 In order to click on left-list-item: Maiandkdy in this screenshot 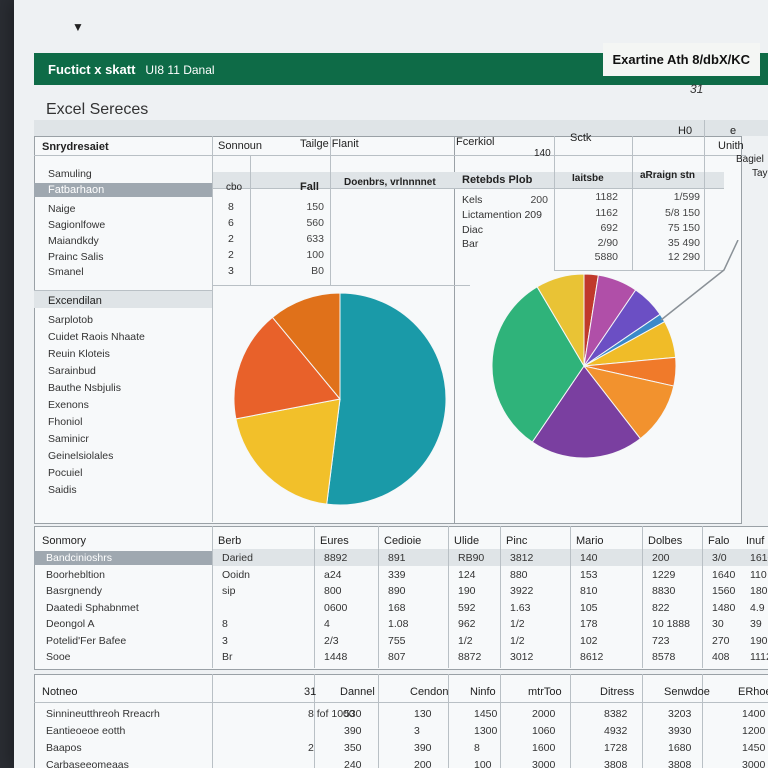, I will do `click(73, 241)`.